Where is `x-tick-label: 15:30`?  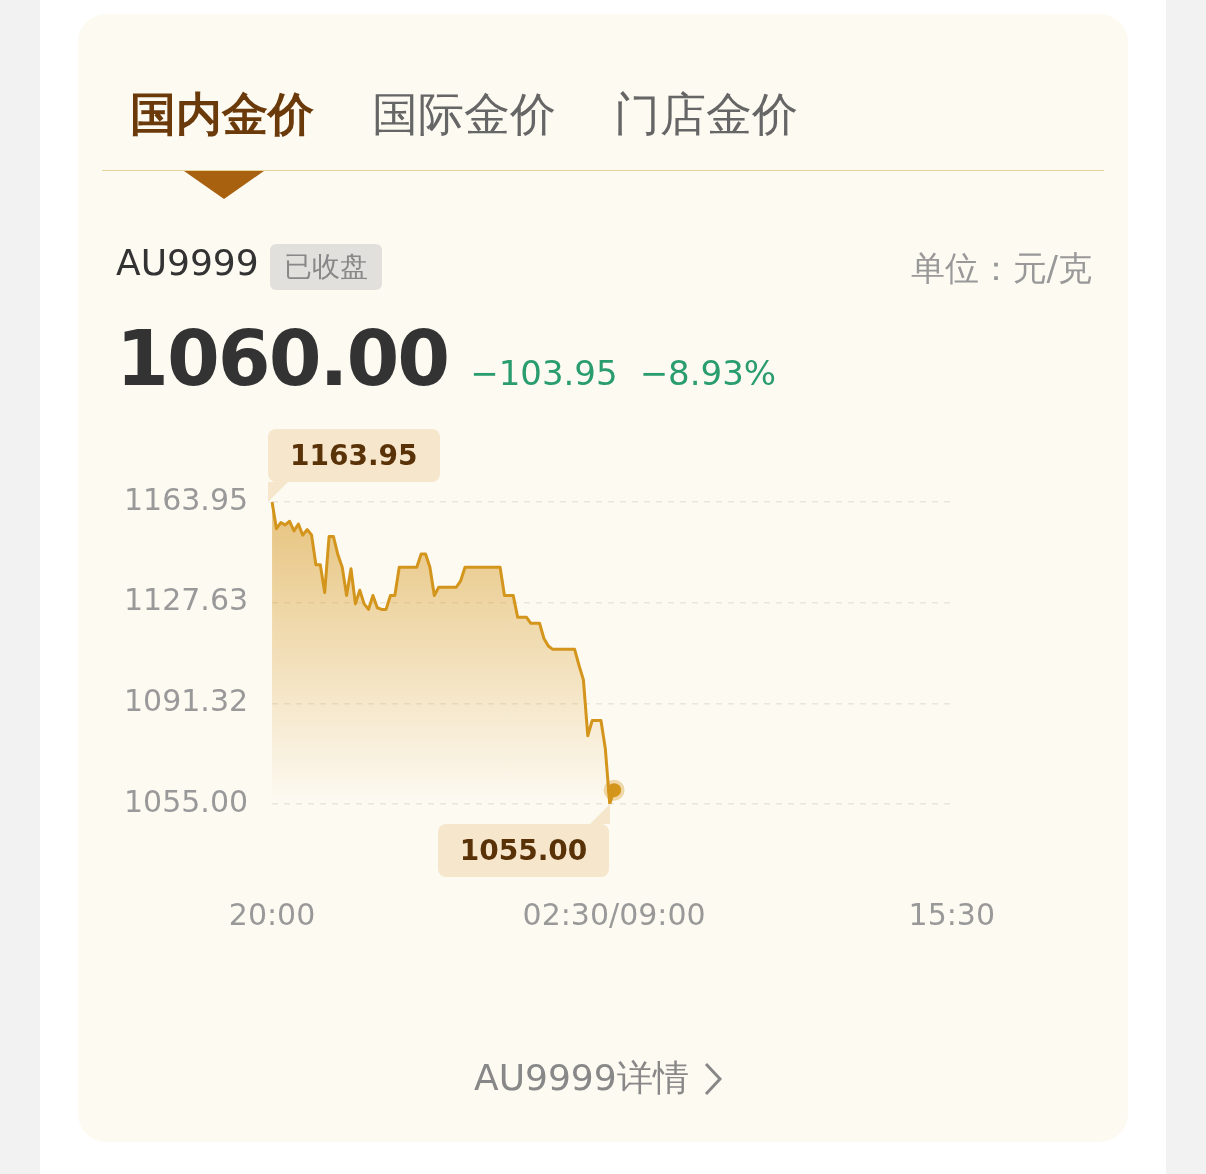 x-tick-label: 15:30 is located at coordinates (952, 914).